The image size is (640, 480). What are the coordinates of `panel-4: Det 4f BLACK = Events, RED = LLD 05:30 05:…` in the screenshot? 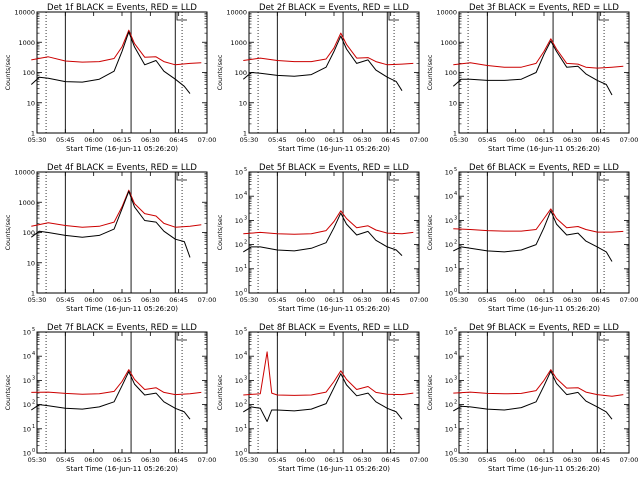 It's located at (110, 238).